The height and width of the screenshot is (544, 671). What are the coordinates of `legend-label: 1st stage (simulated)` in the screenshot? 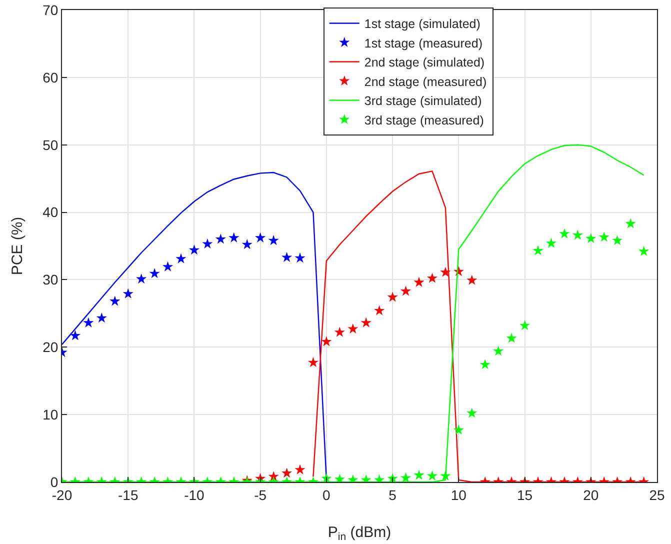 It's located at (422, 24).